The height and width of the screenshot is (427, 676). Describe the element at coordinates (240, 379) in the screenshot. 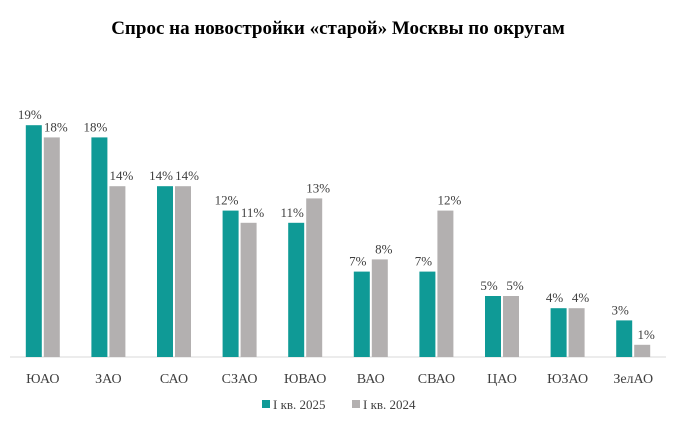

I see `x-tick-label: СЗАО` at that location.